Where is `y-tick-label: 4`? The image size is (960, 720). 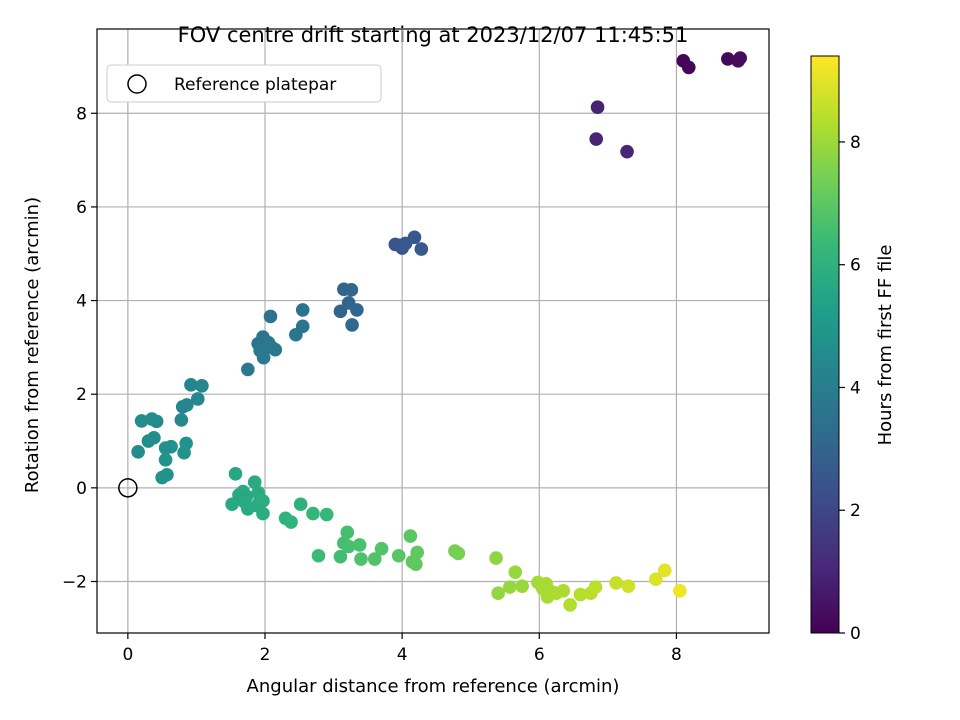 y-tick-label: 4 is located at coordinates (81, 302).